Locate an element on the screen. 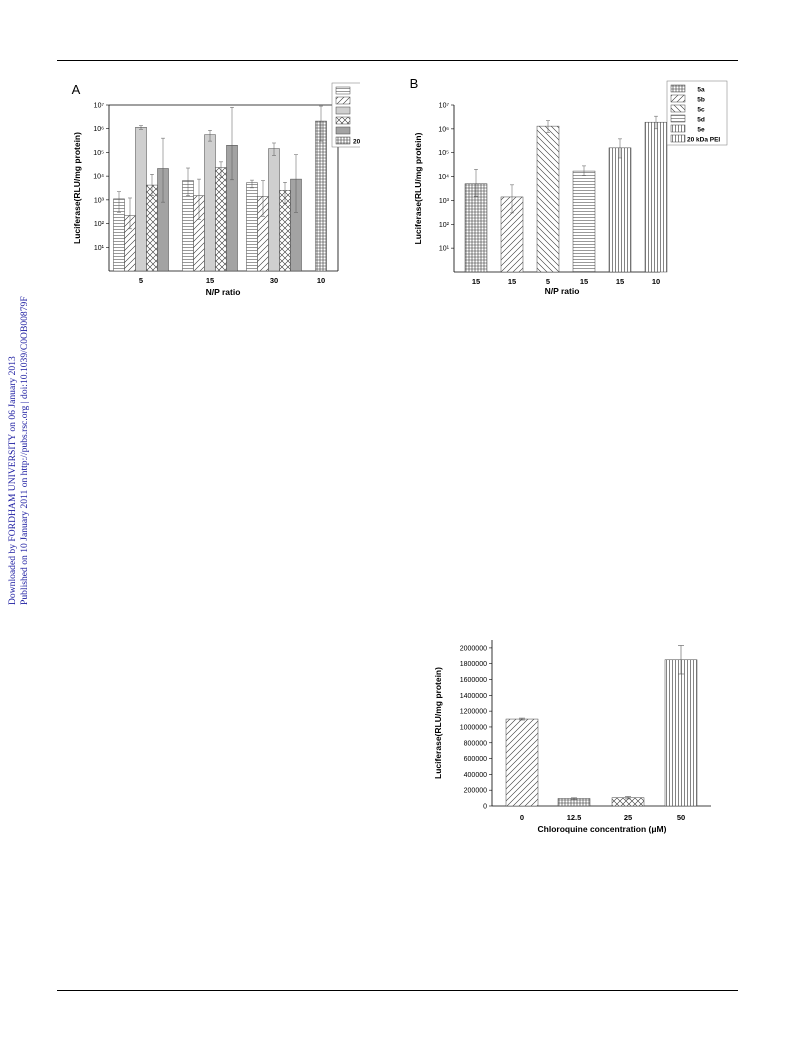 The width and height of the screenshot is (793, 1039). footer-rule is located at coordinates (397, 990).